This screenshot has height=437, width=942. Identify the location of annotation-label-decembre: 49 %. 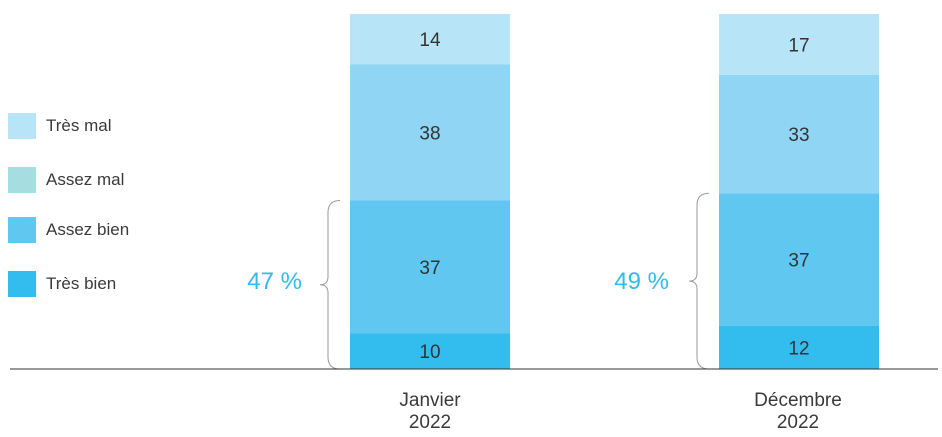
(641, 281).